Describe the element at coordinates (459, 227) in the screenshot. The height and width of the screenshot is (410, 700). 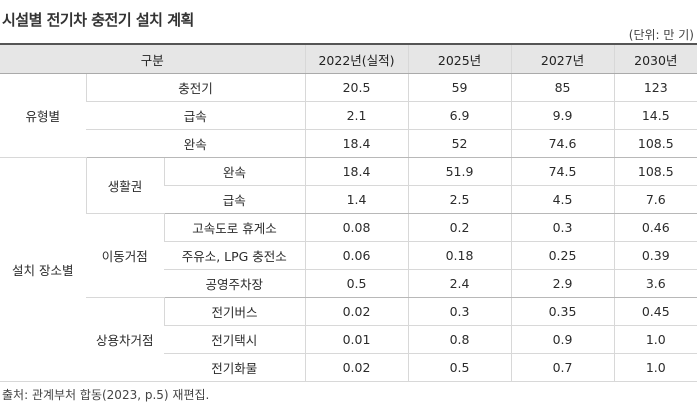
I see `cell-value: 0.2` at that location.